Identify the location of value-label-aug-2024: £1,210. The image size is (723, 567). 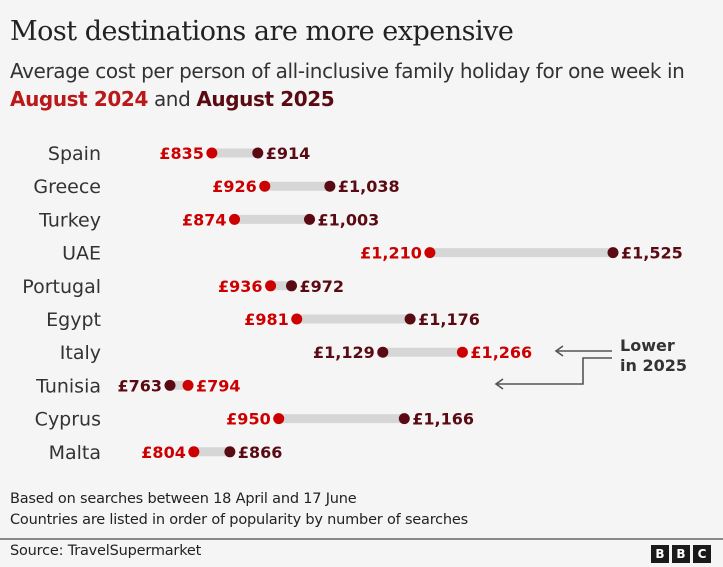
(391, 253).